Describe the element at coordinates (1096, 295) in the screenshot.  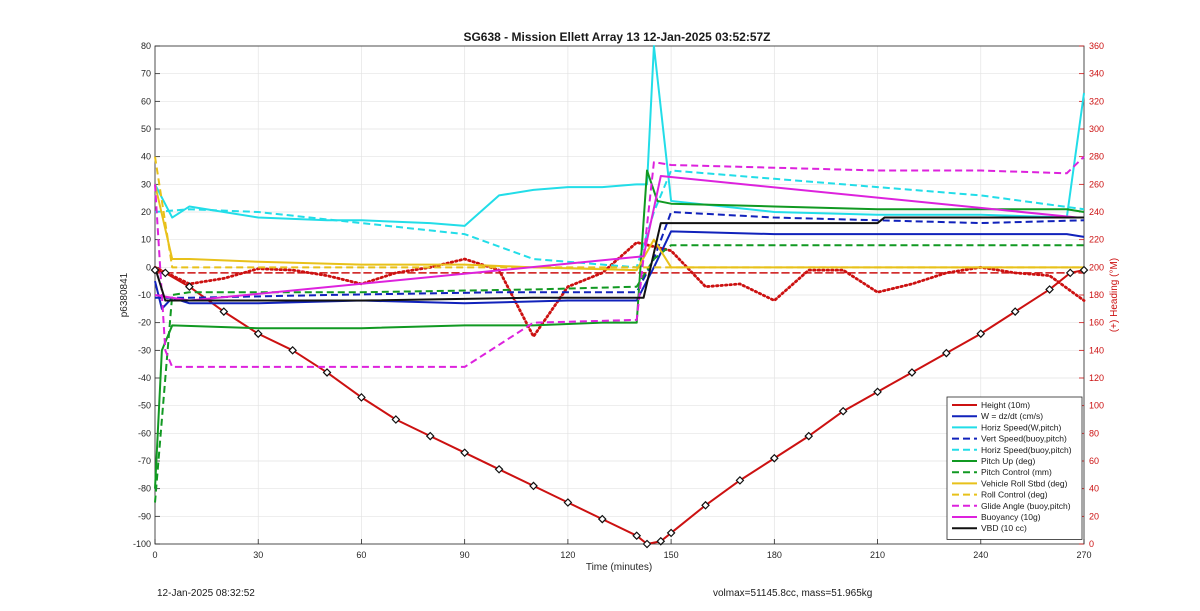
I see `y2-tick-label: 180` at that location.